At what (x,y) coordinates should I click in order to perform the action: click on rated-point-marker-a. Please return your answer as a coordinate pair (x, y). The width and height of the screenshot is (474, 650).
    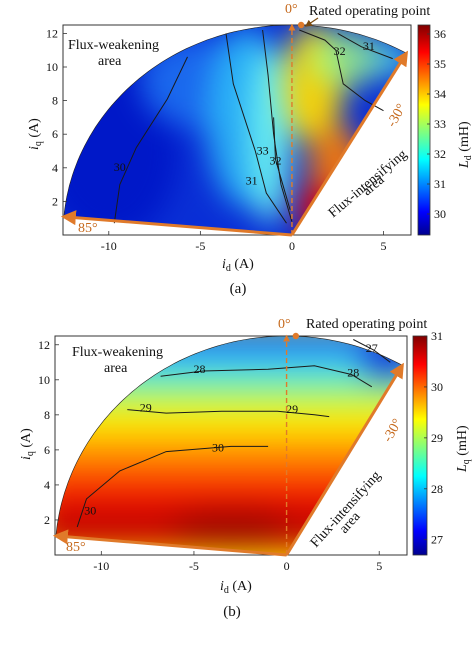
    Looking at the image, I should click on (301, 25).